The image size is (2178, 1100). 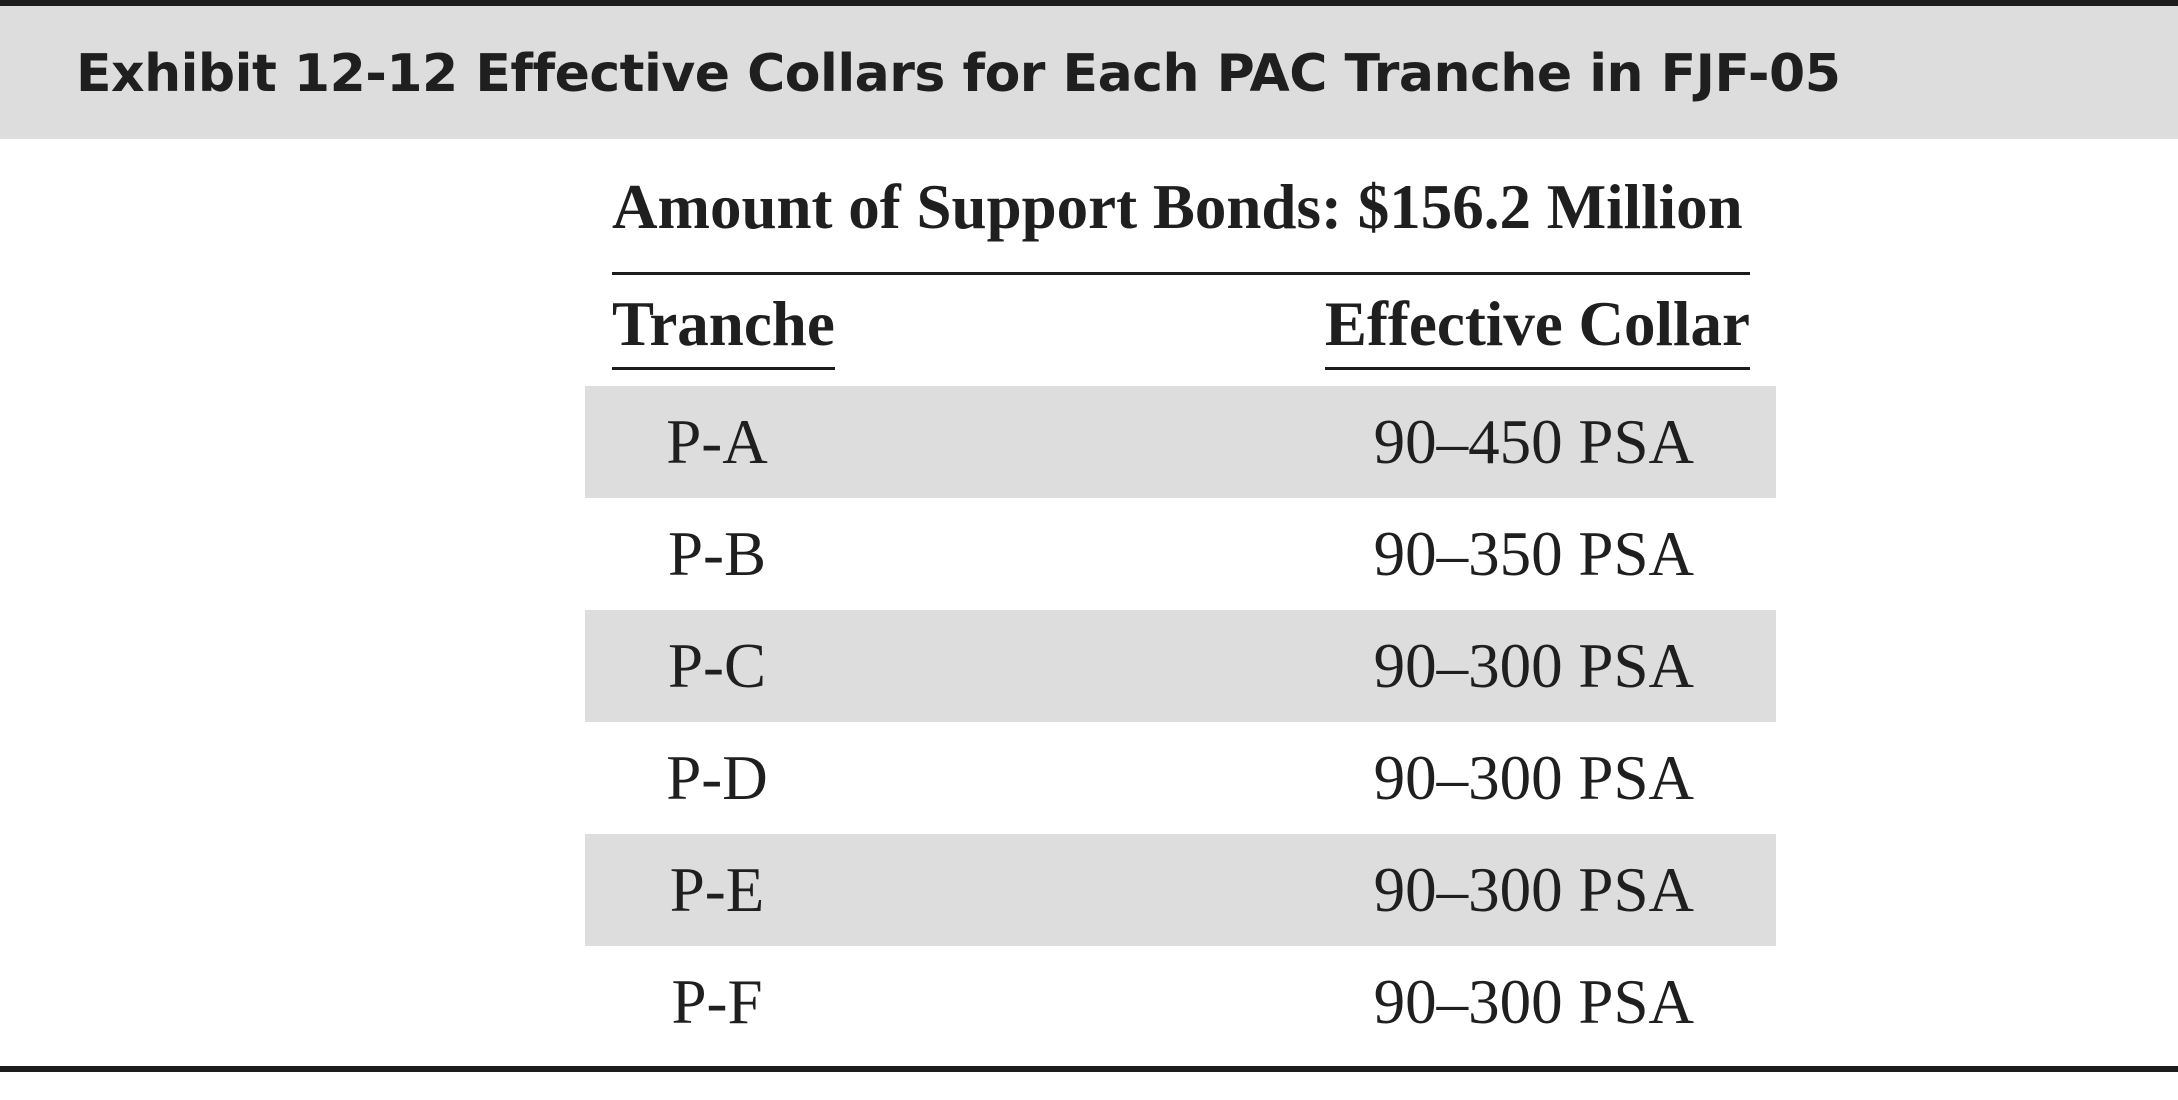 What do you see at coordinates (1534, 554) in the screenshot?
I see `collar-cell: 90–350 PSA` at bounding box center [1534, 554].